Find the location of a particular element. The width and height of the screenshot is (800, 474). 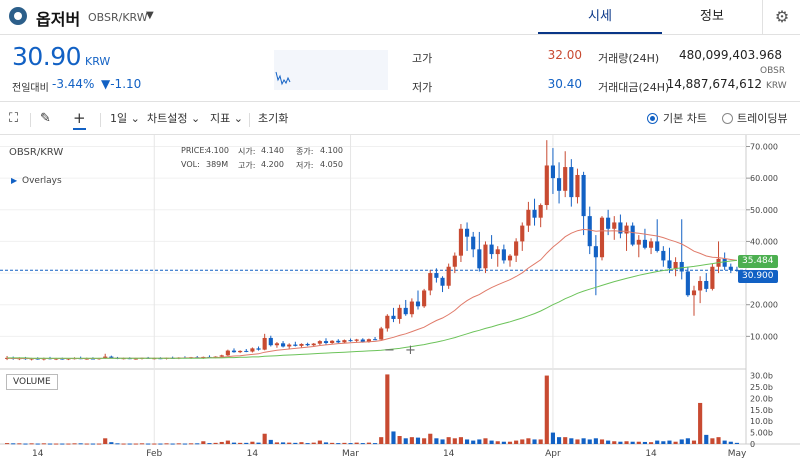

reset-button: 초기화 is located at coordinates (273, 118).